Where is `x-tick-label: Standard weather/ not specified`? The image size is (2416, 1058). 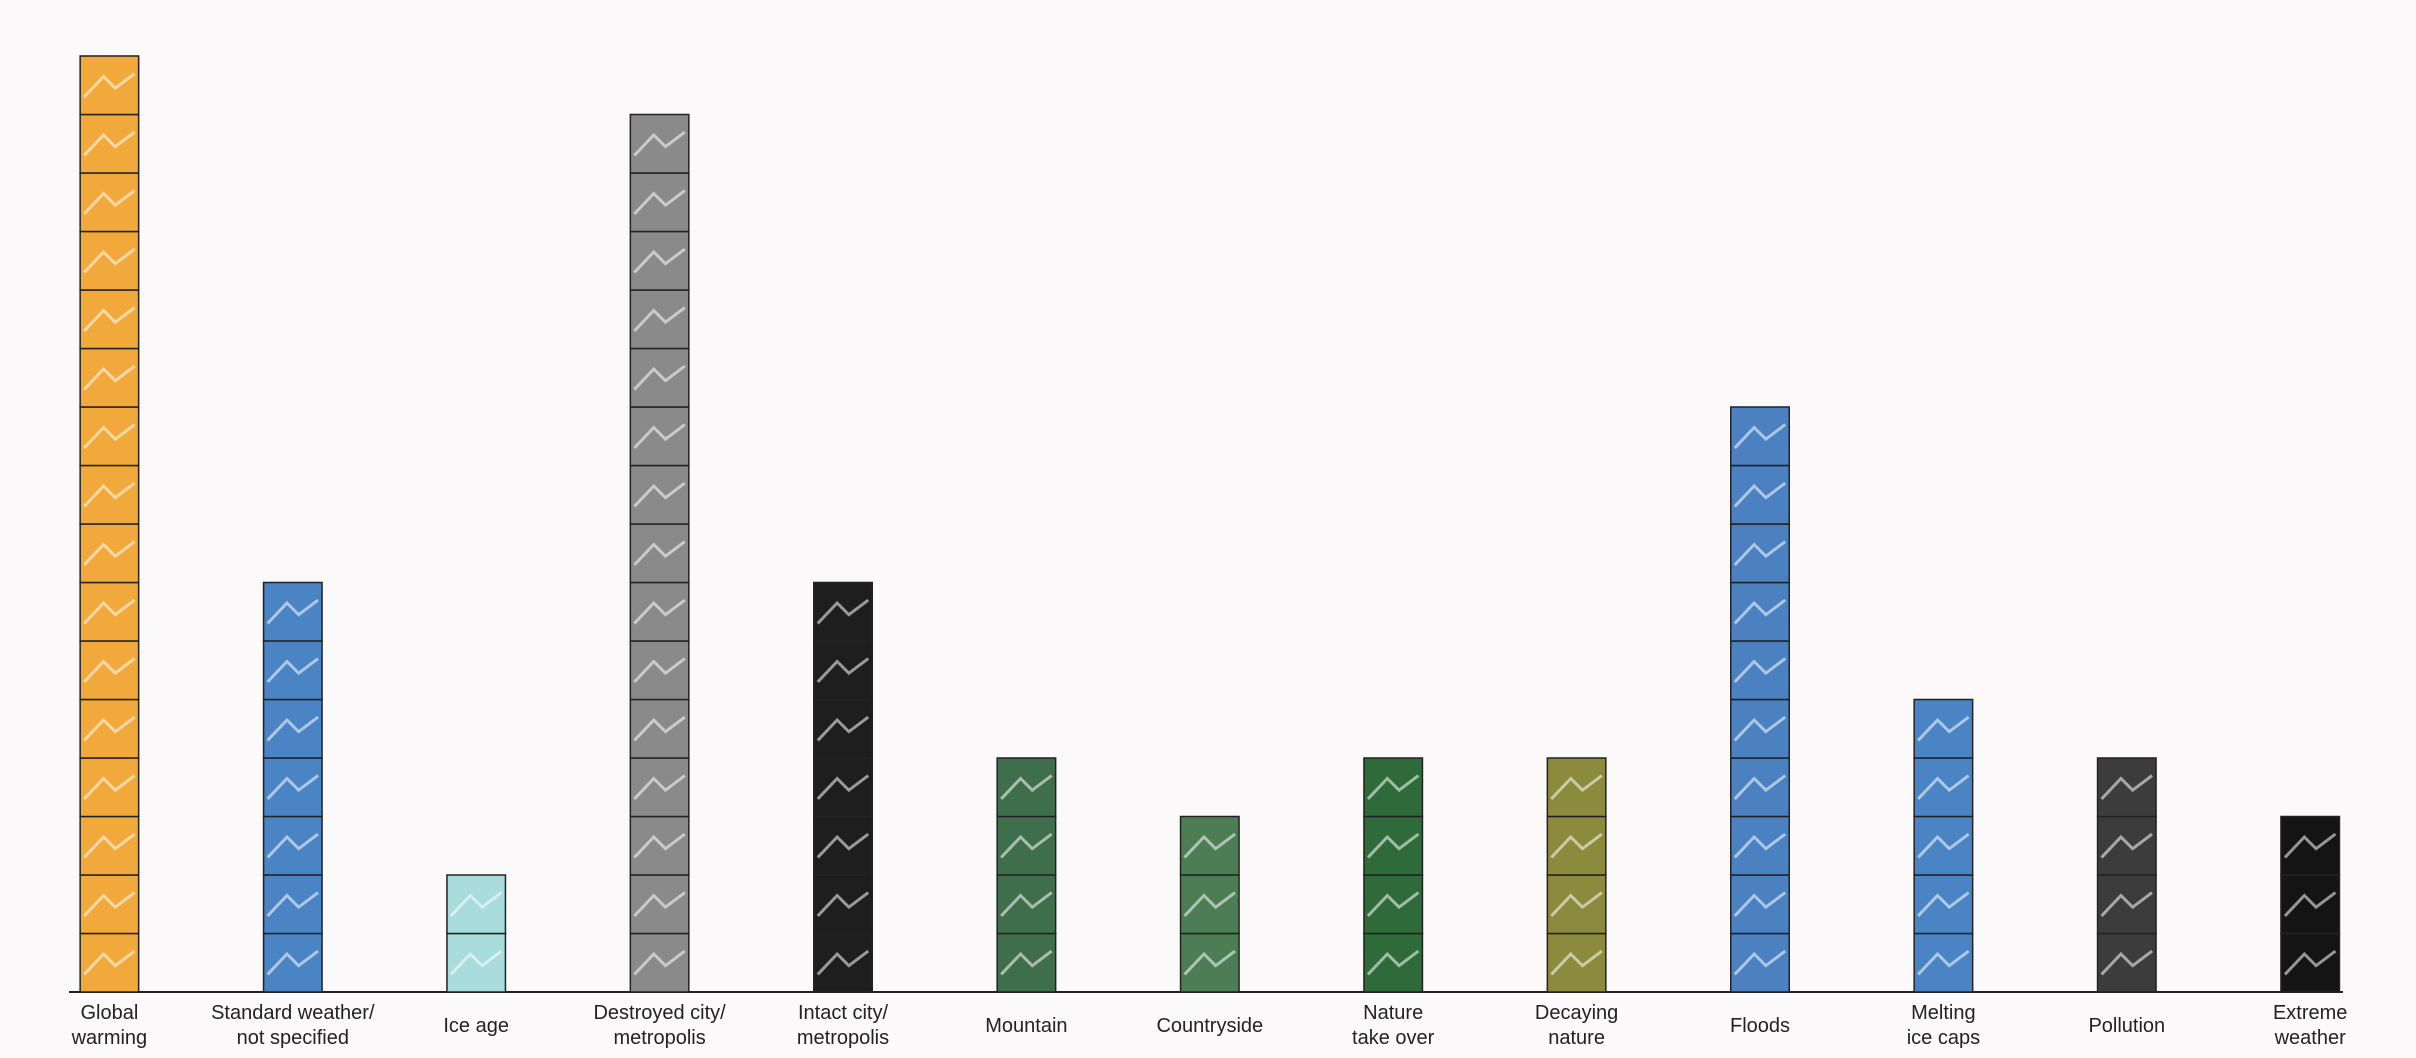
x-tick-label: Standard weather/ not specified is located at coordinates (293, 1025).